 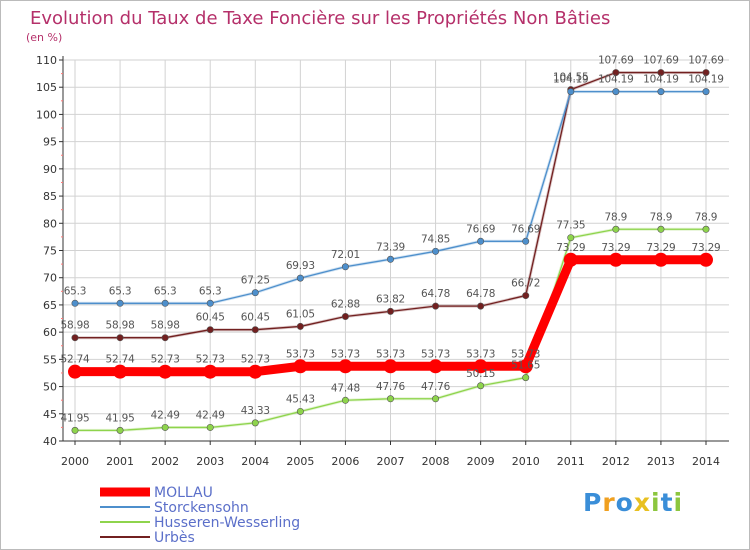 What do you see at coordinates (391, 461) in the screenshot?
I see `x-tick-label: 2007` at bounding box center [391, 461].